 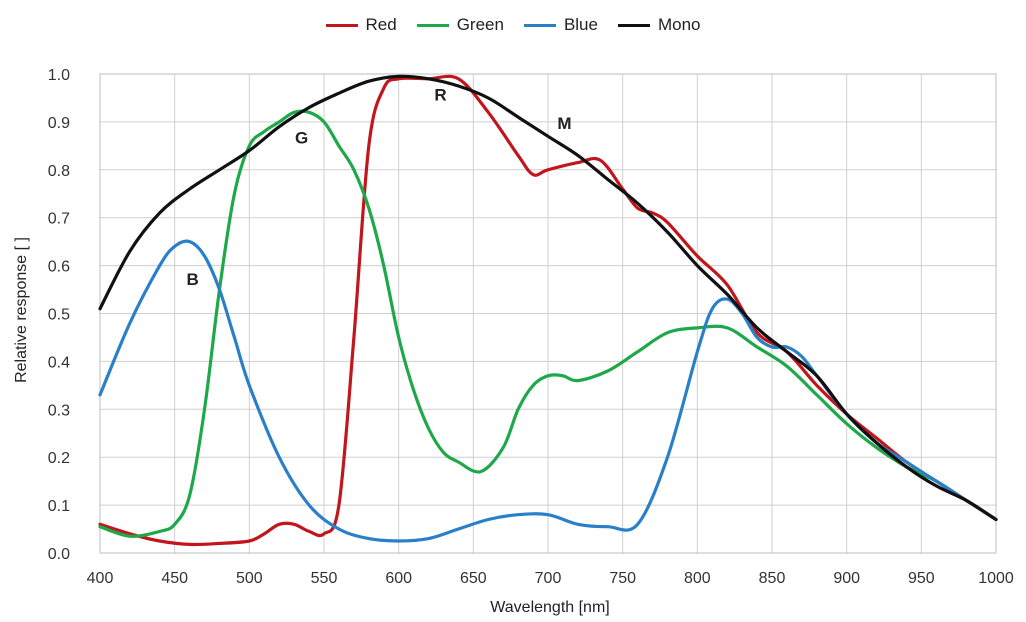 What do you see at coordinates (564, 123) in the screenshot?
I see `curve-annotation: M` at bounding box center [564, 123].